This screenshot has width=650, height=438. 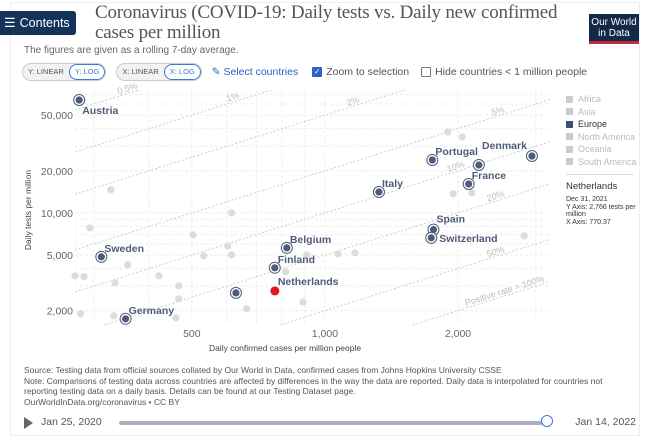 I want to click on timeline-end-date: Jan 14, 2022, so click(x=605, y=422).